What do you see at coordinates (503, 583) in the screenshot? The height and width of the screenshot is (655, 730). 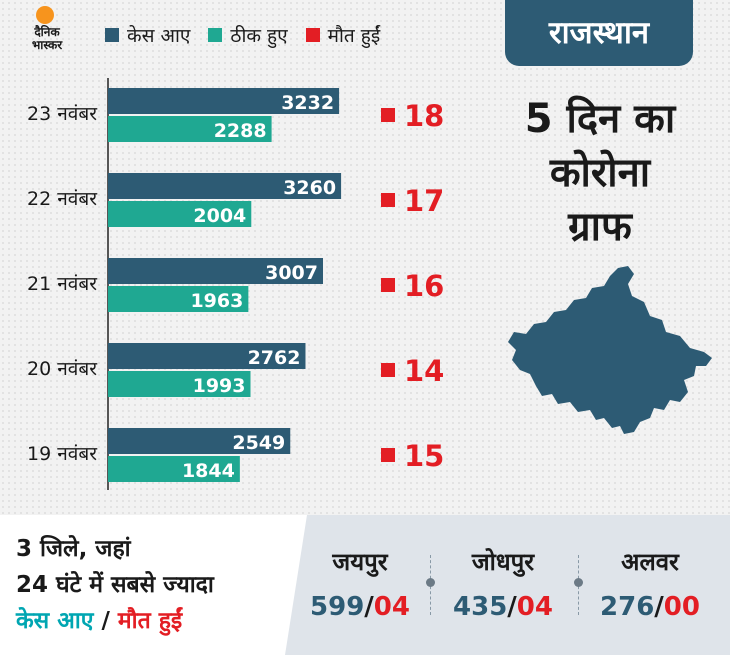 I see `city-jodhpur: जोधपुर 435/04` at bounding box center [503, 583].